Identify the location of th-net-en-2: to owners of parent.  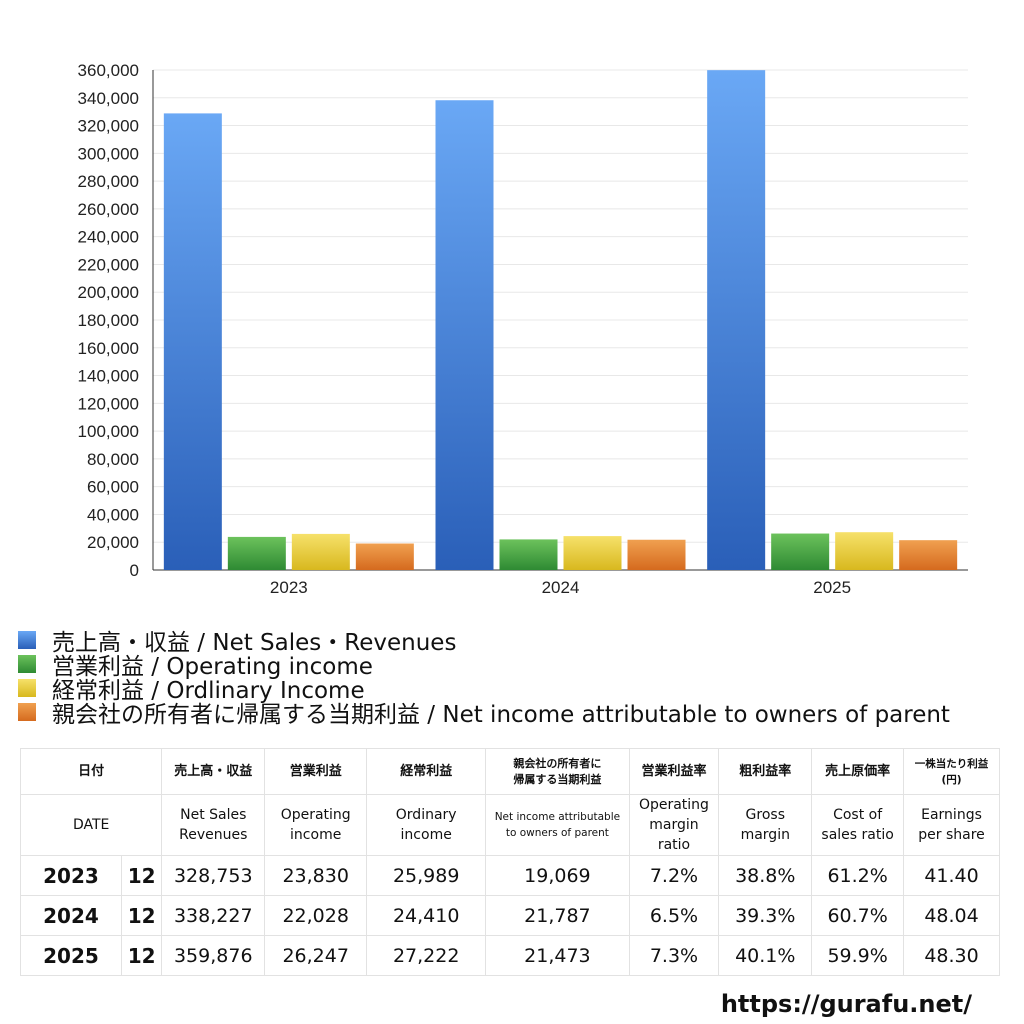
(557, 833).